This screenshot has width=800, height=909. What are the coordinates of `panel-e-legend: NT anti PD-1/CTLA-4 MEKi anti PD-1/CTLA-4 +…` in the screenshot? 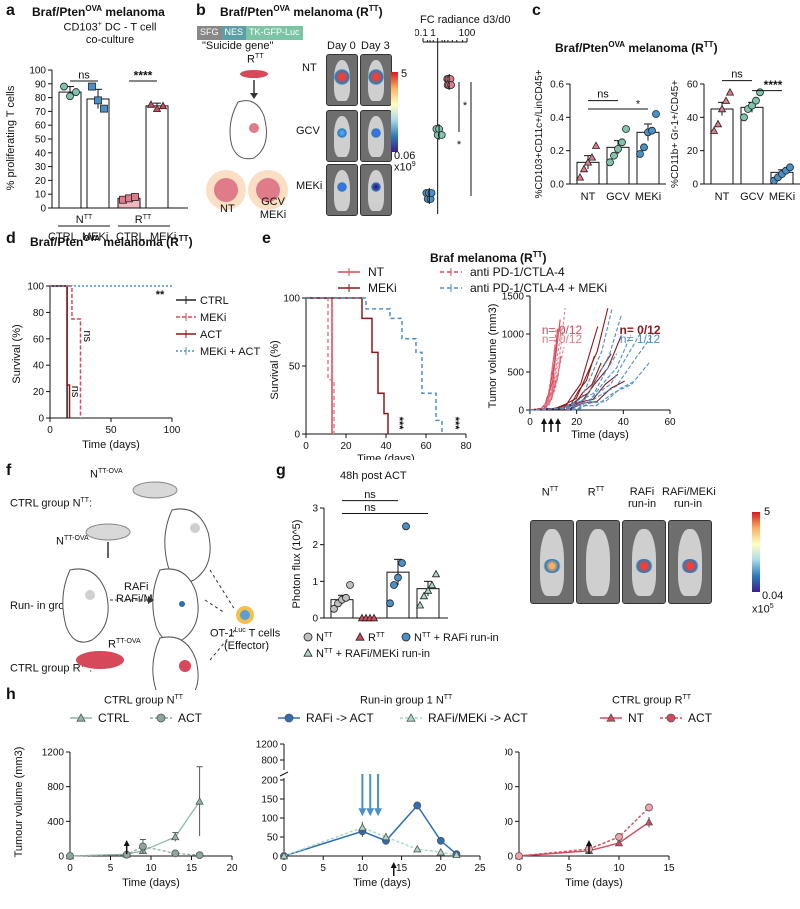 It's located at (472, 279).